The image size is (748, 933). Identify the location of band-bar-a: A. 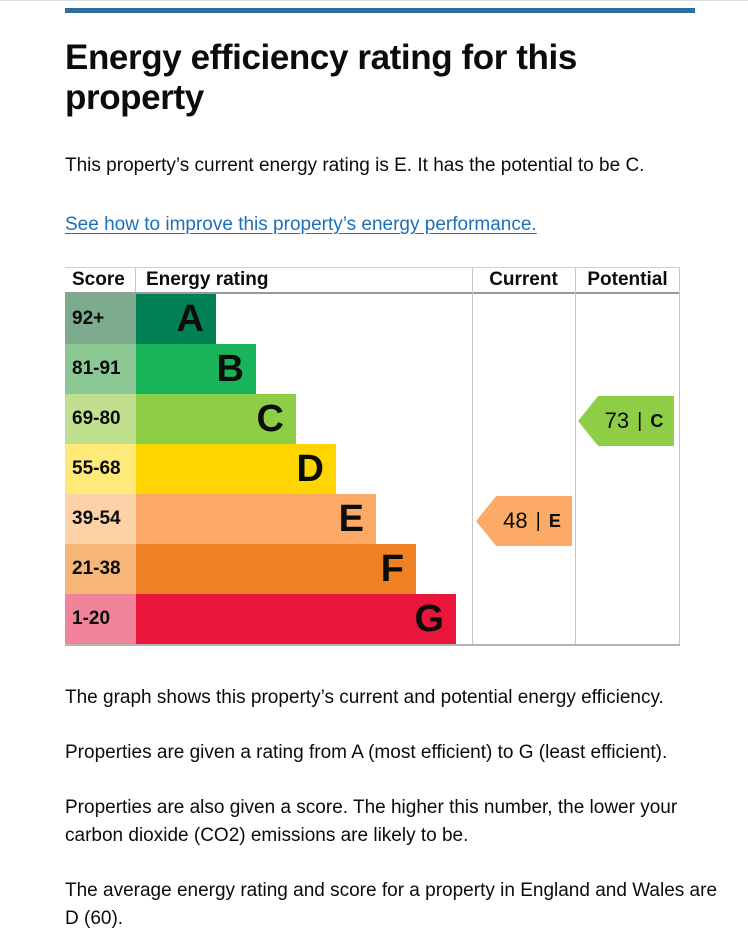
(176, 319).